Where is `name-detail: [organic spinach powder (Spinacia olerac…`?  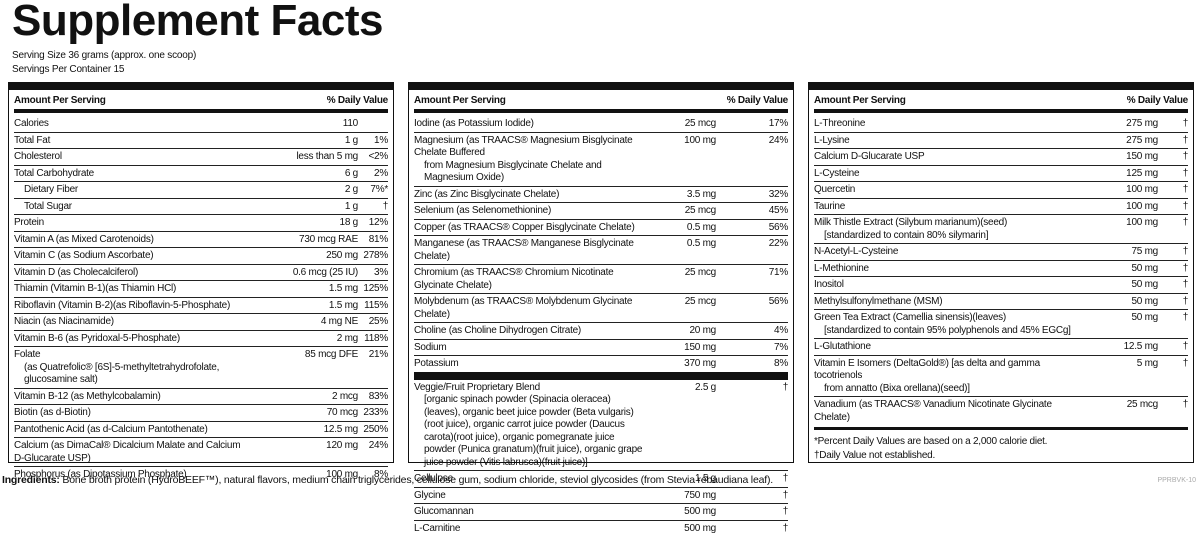
name-detail: [organic spinach powder (Spinacia olerac… is located at coordinates (530, 431).